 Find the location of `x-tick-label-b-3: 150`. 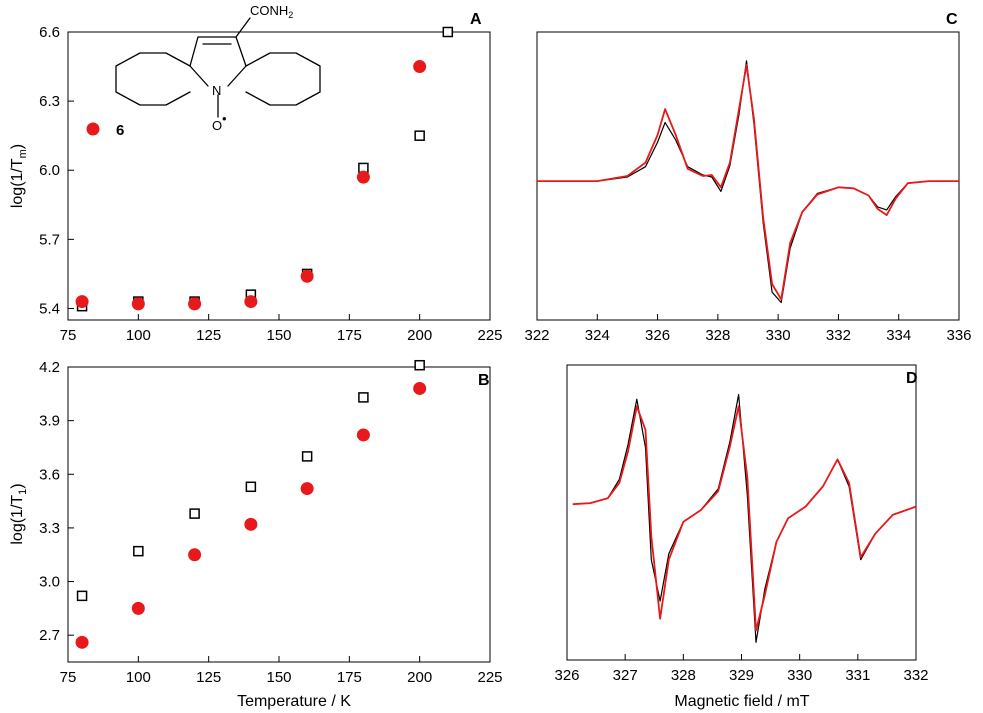

x-tick-label-b-3: 150 is located at coordinates (278, 677).